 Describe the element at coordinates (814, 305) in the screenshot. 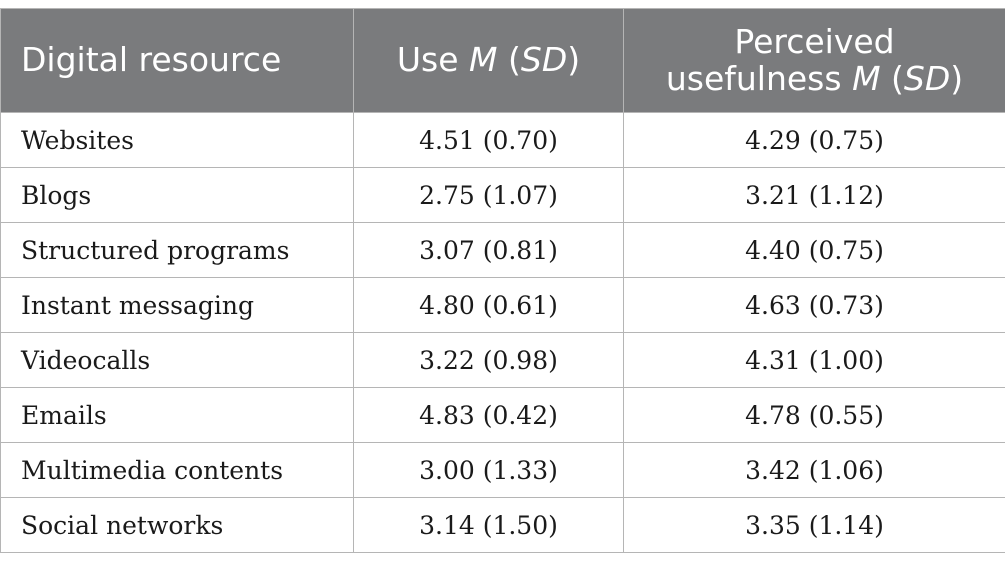

I see `usefulness-cell: 4.63 (0.73)` at that location.